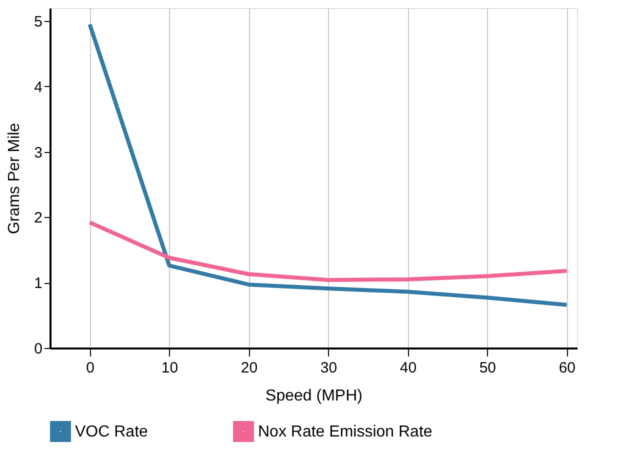 Image resolution: width=622 pixels, height=453 pixels. What do you see at coordinates (38, 153) in the screenshot?
I see `y-tick-label: 3` at bounding box center [38, 153].